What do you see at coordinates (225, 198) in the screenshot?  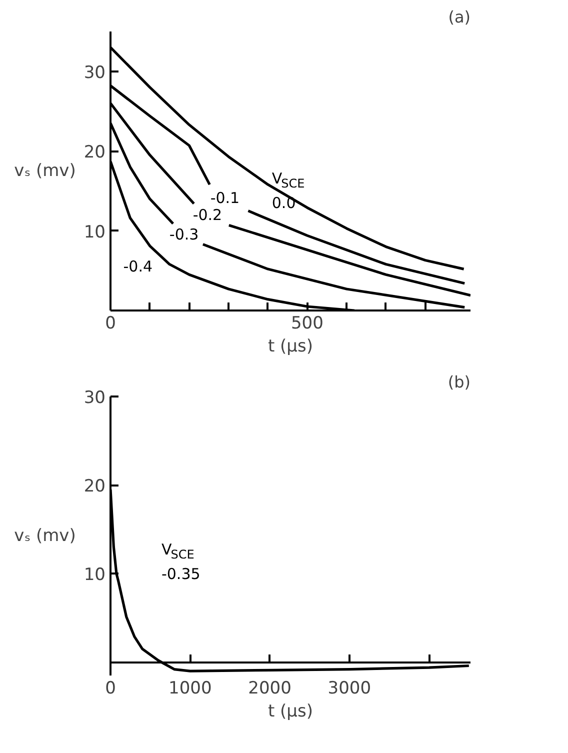 I see `series-label: -0.1` at bounding box center [225, 198].